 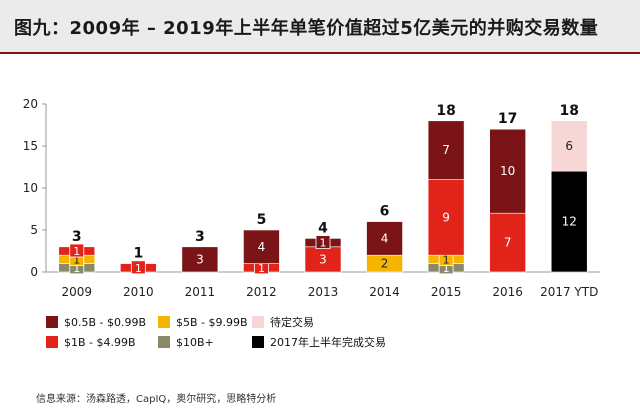 What do you see at coordinates (261, 292) in the screenshot?
I see `x-tick-label: 2012` at bounding box center [261, 292].